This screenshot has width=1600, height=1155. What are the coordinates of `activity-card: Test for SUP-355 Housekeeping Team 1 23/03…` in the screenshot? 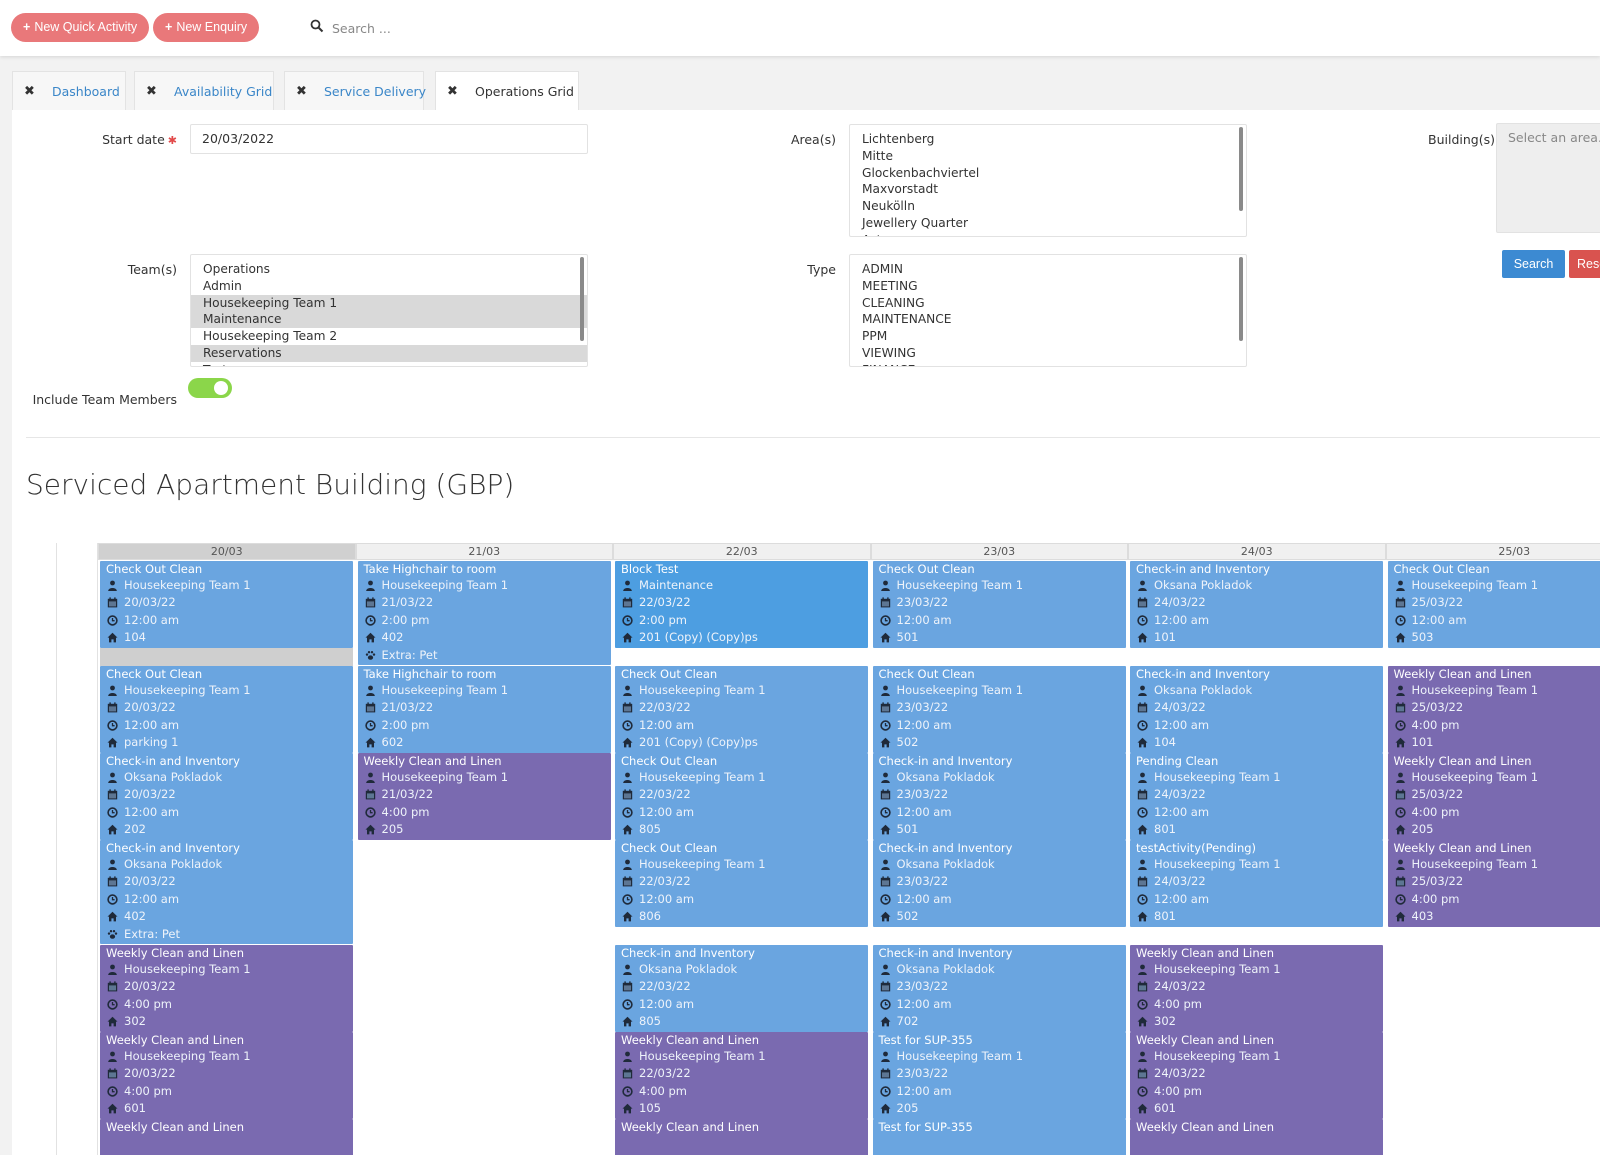 It's located at (999, 1075).